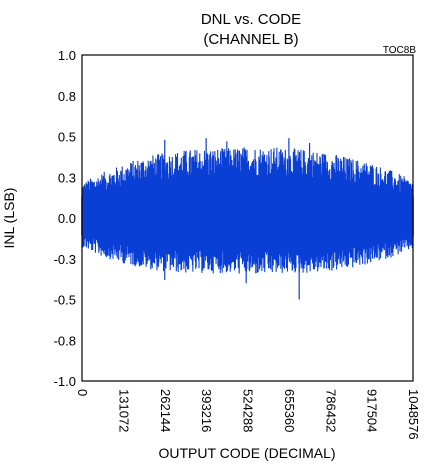  I want to click on y-tick-label: -1.0, so click(65, 381).